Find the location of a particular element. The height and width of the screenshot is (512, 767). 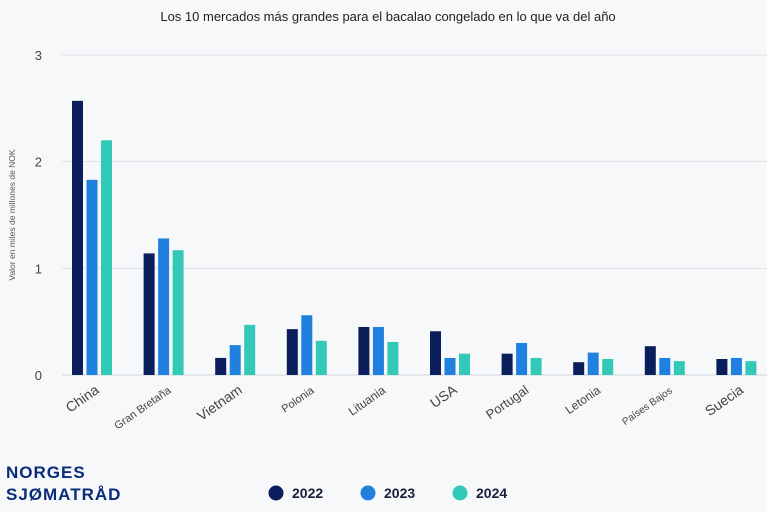

bar-2024-vietnam is located at coordinates (250, 349).